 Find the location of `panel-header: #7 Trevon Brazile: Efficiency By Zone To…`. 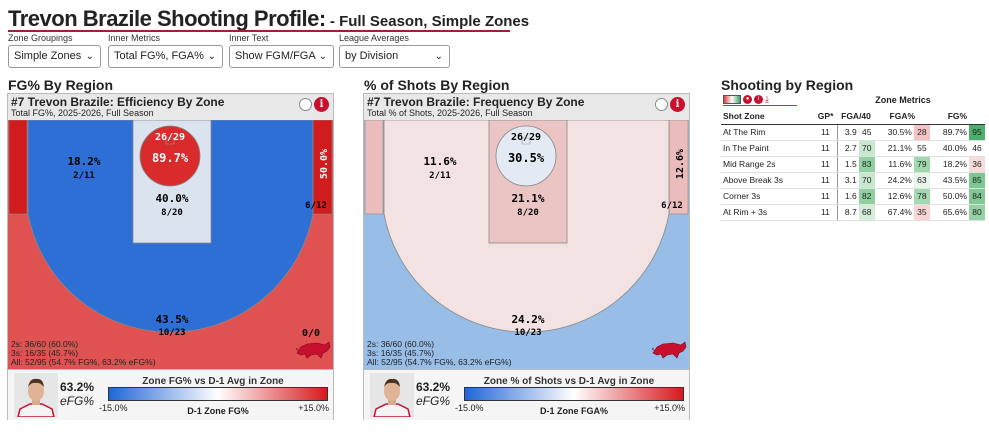

panel-header: #7 Trevon Brazile: Efficiency By Zone To… is located at coordinates (170, 107).